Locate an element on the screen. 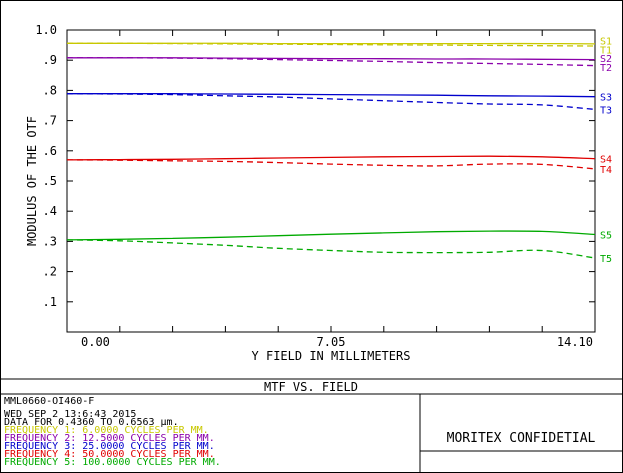  y-tick-label: 1.0 is located at coordinates (46, 30).